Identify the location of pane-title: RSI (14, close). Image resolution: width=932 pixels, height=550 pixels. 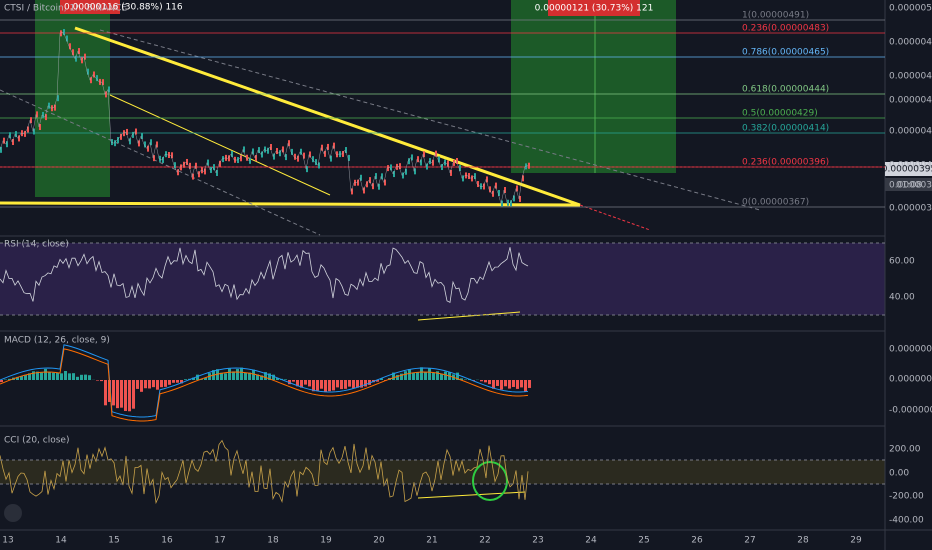
(36, 245).